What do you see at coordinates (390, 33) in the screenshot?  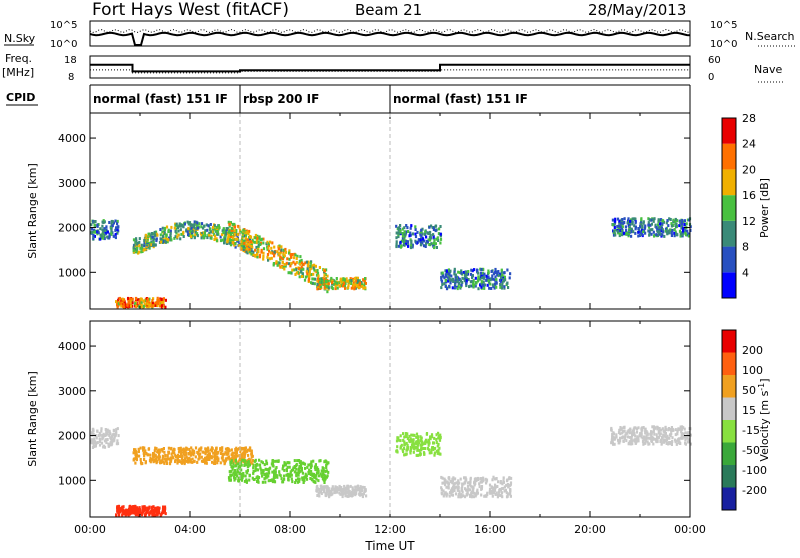 I see `noise-strip-frame` at bounding box center [390, 33].